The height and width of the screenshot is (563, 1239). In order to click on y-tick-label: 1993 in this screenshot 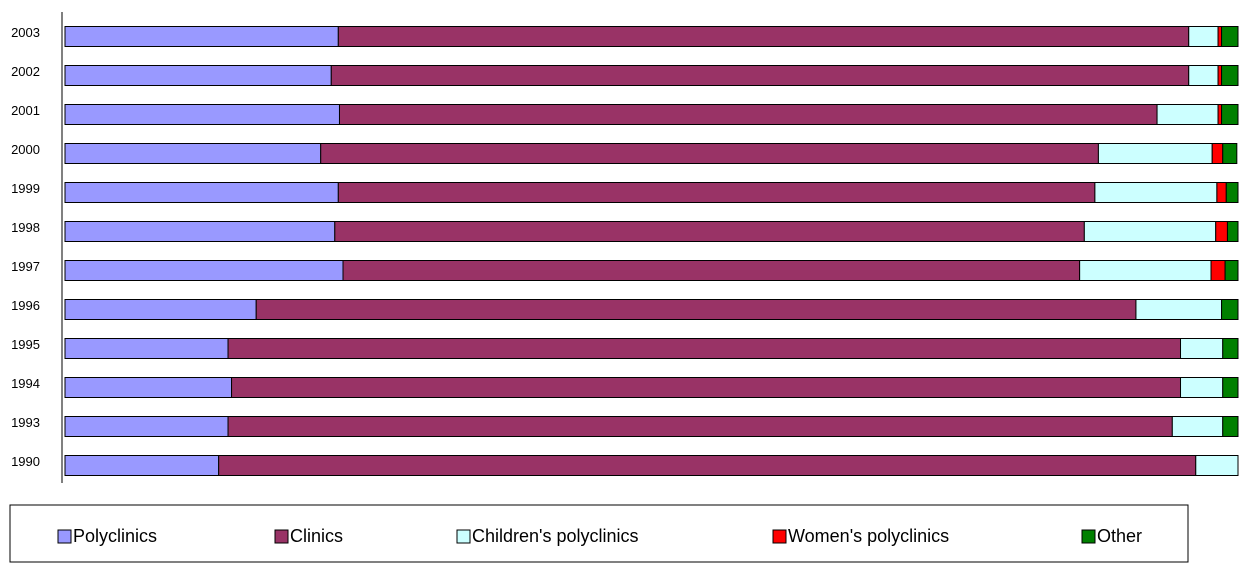, I will do `click(25, 422)`.